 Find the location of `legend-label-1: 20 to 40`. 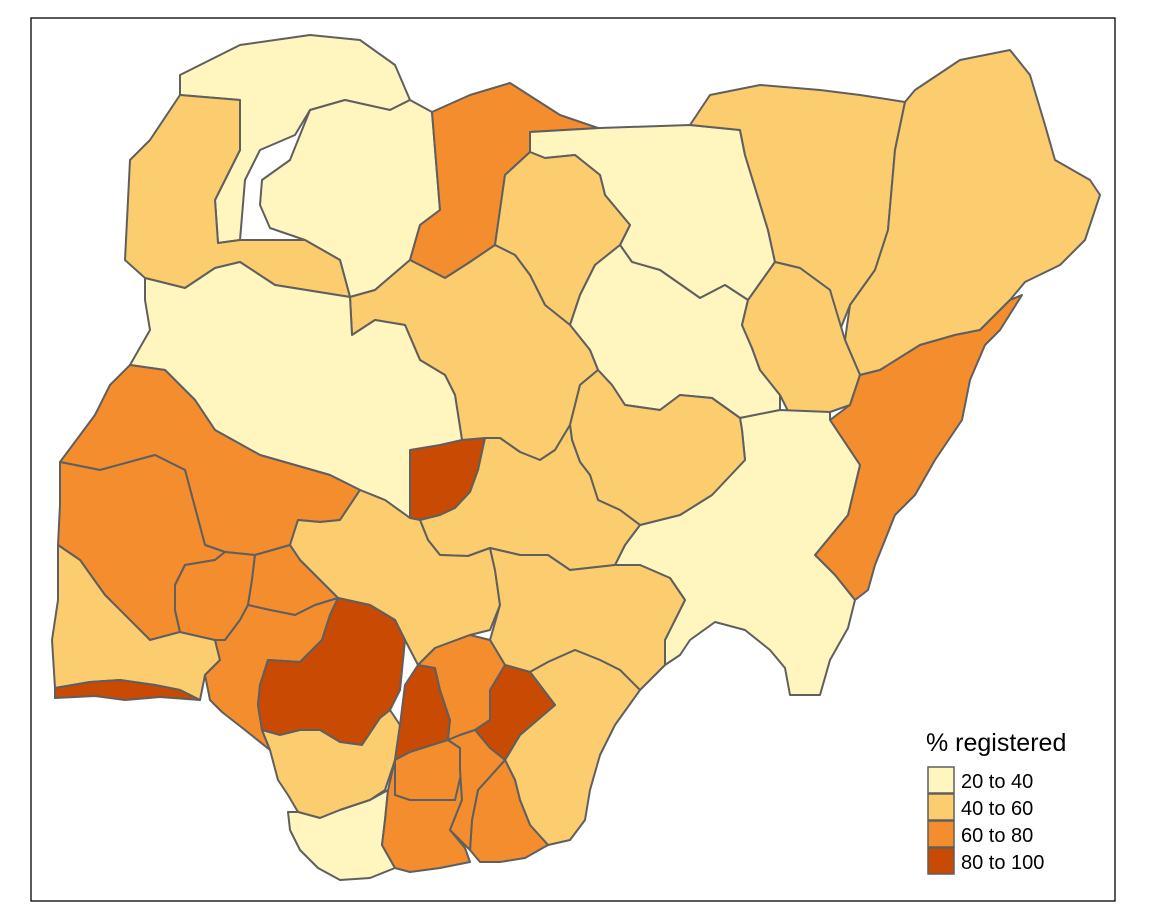

legend-label-1: 20 to 40 is located at coordinates (997, 782).